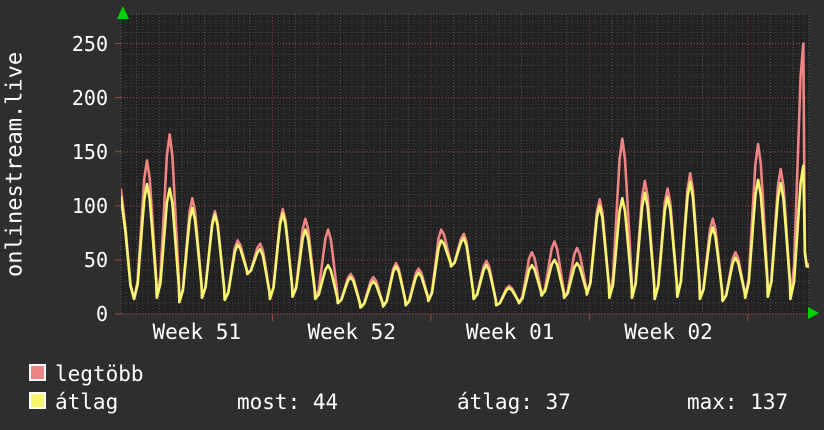 This screenshot has width=824, height=430. What do you see at coordinates (514, 402) in the screenshot?
I see `stat-atlag: átlag: 37` at bounding box center [514, 402].